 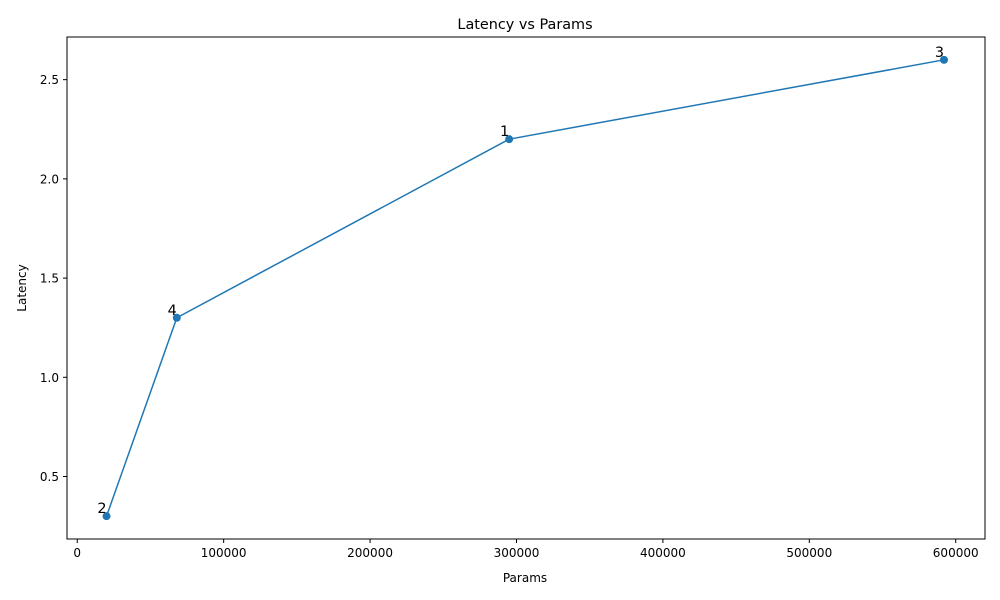 I want to click on x-axis-title: Params, so click(x=525, y=578).